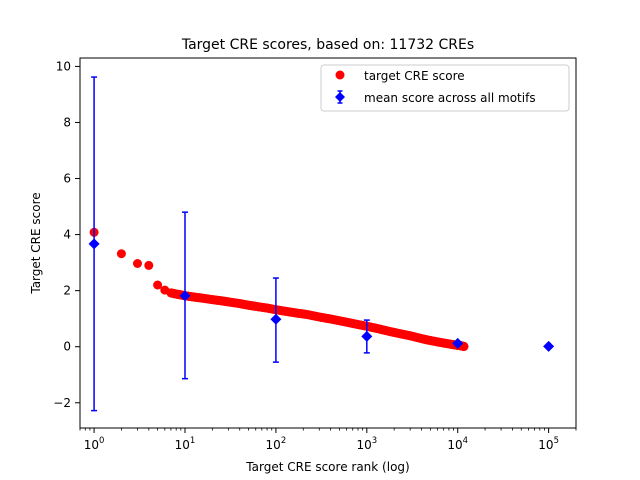 This screenshot has width=640, height=480. I want to click on x-tick-label: 10³, so click(366, 444).